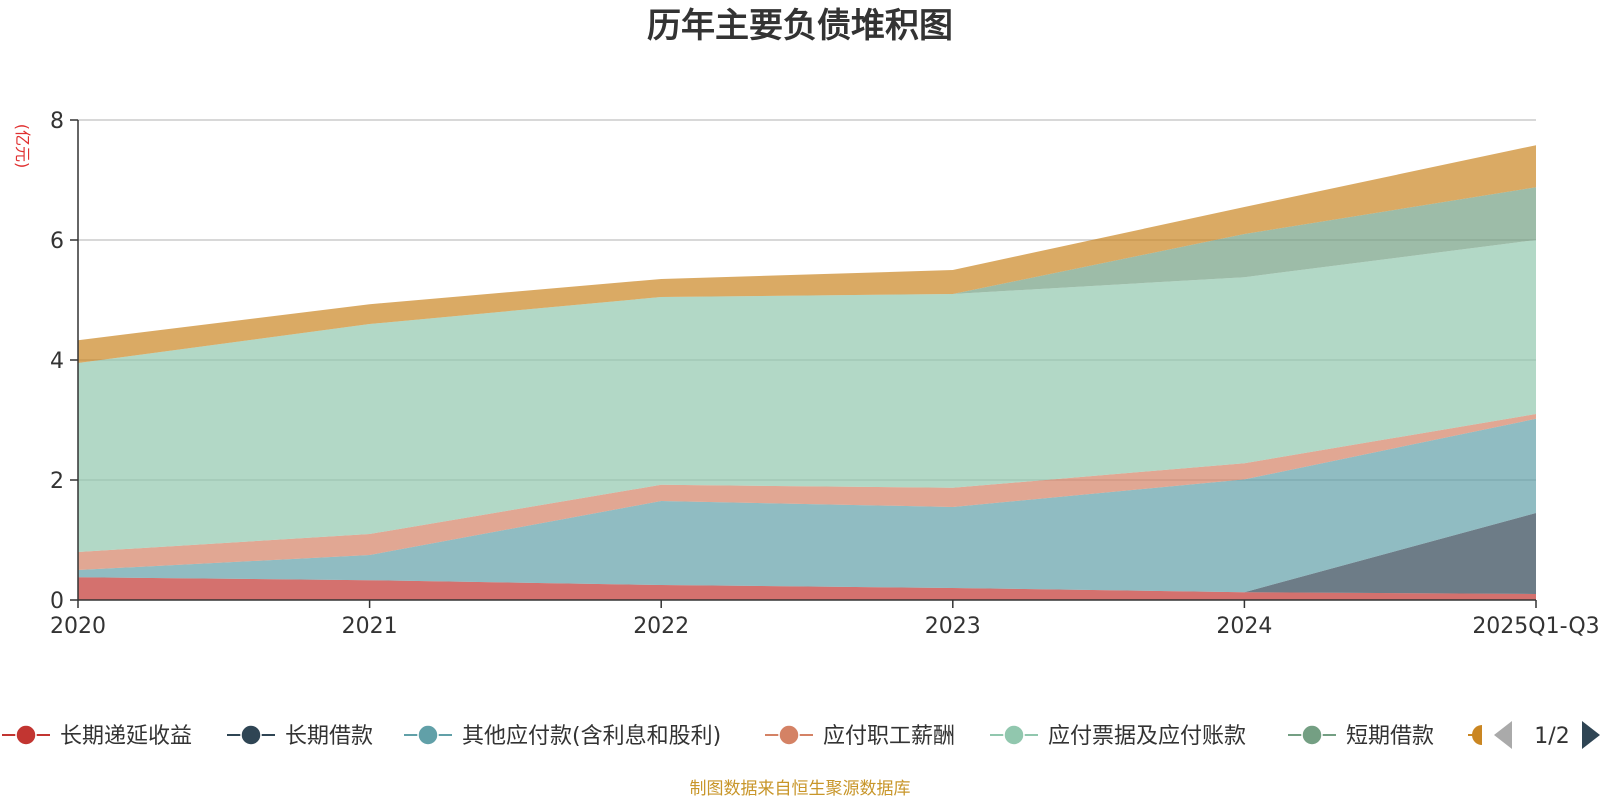 Image resolution: width=1600 pixels, height=804 pixels. I want to click on source-note: 制图数据来自恒生聚源数据库, so click(800, 789).